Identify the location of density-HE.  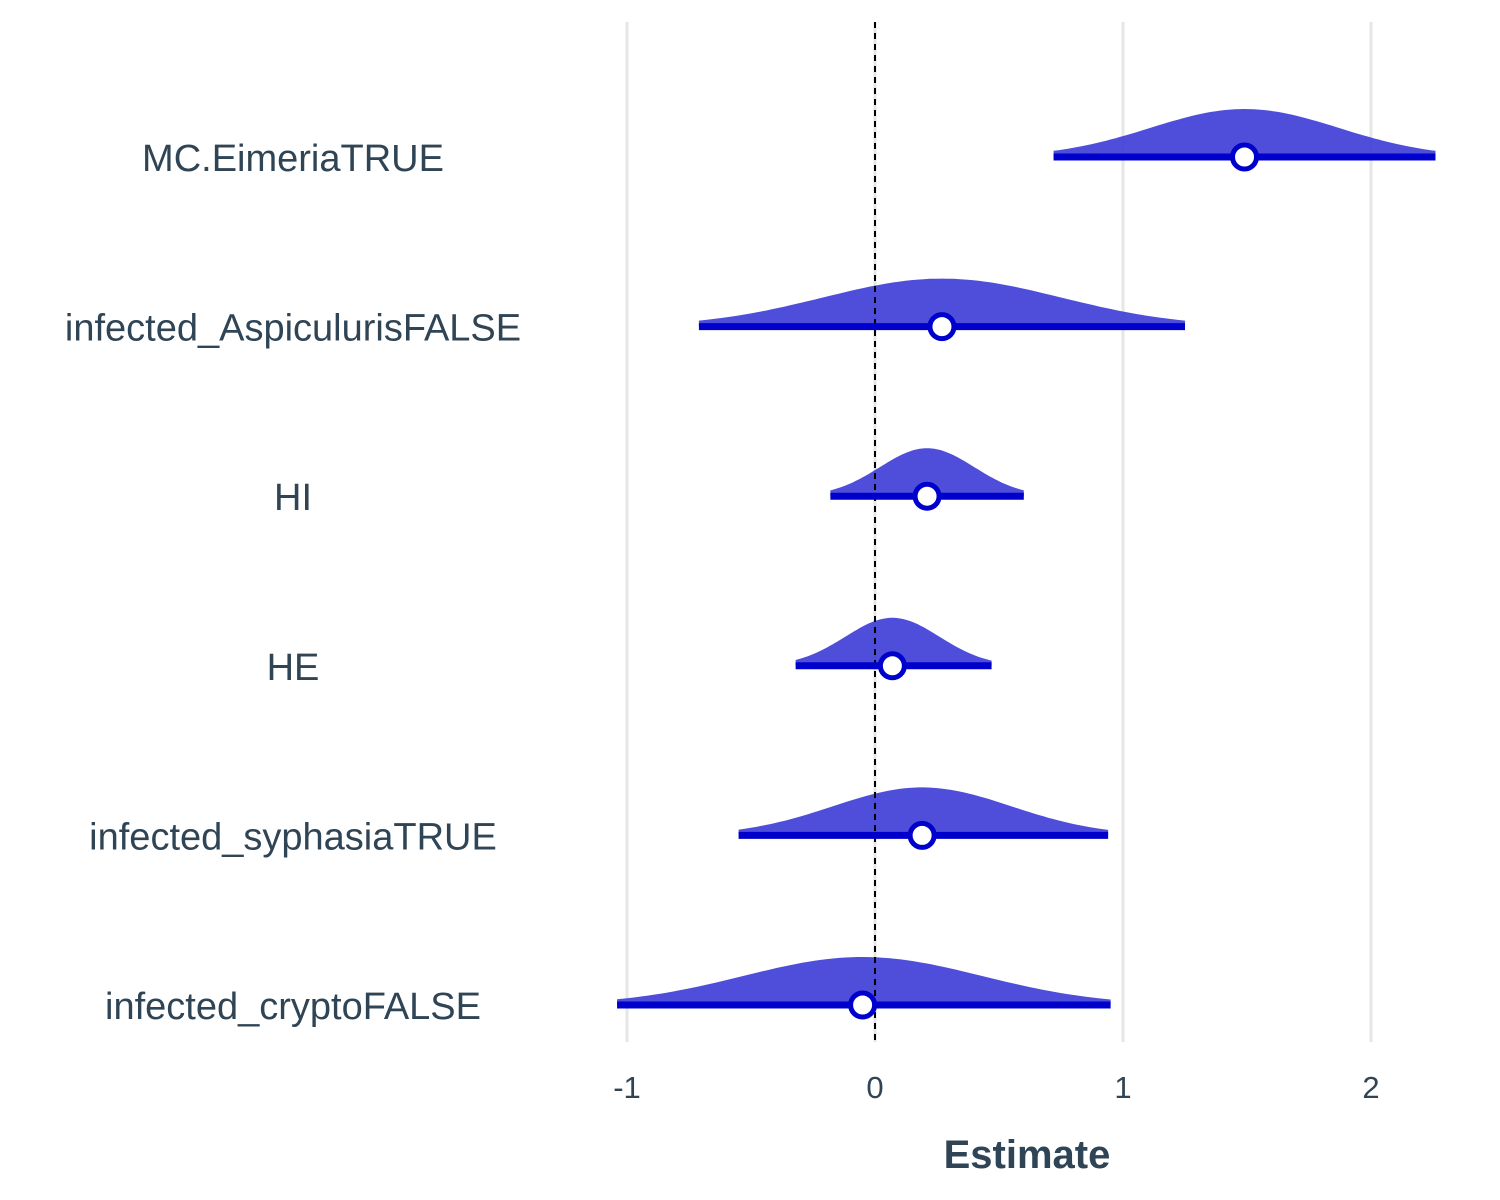
(893, 641).